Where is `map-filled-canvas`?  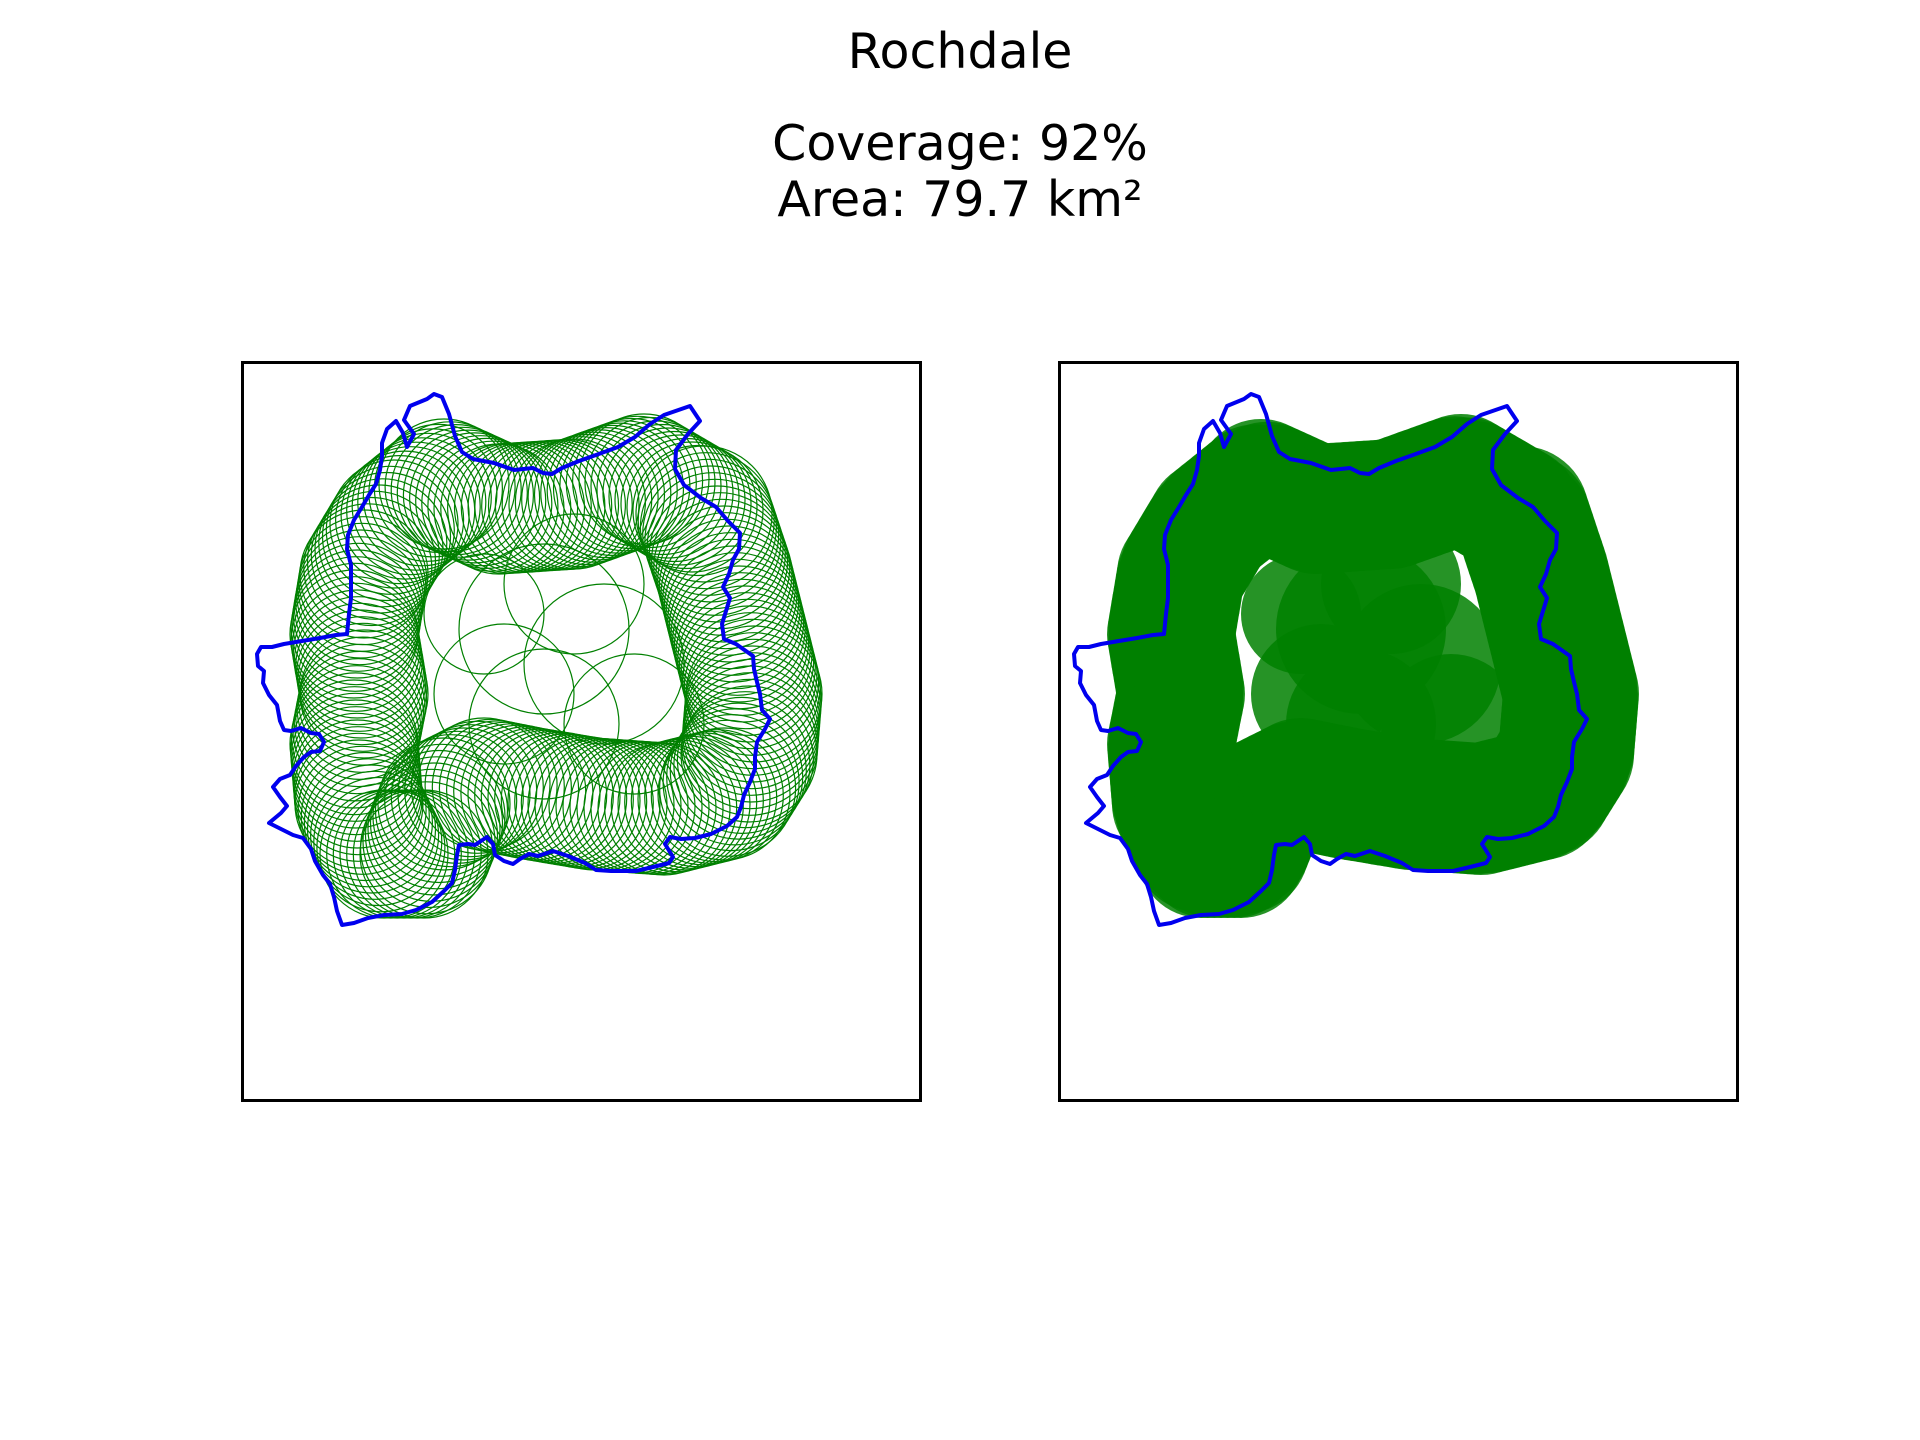
map-filled-canvas is located at coordinates (1355, 659).